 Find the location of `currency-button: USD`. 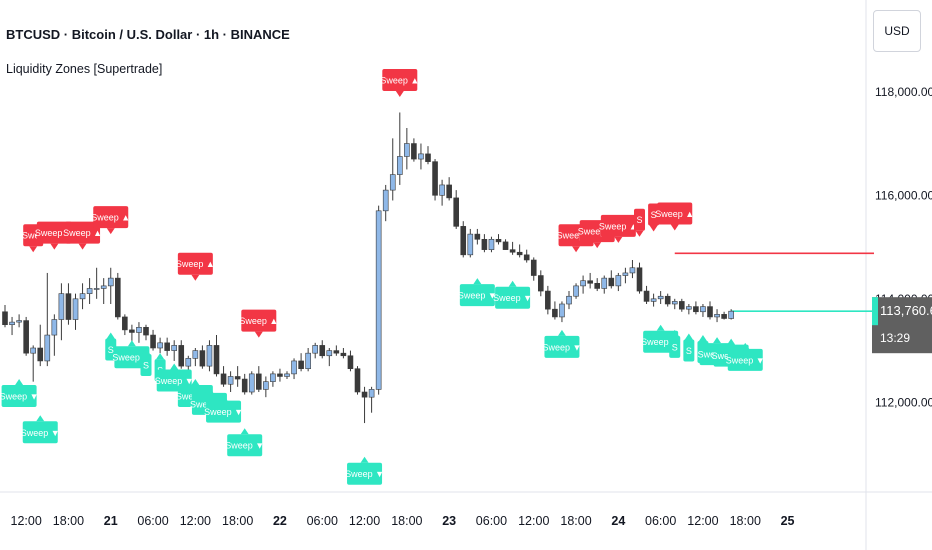

currency-button: USD is located at coordinates (897, 31).